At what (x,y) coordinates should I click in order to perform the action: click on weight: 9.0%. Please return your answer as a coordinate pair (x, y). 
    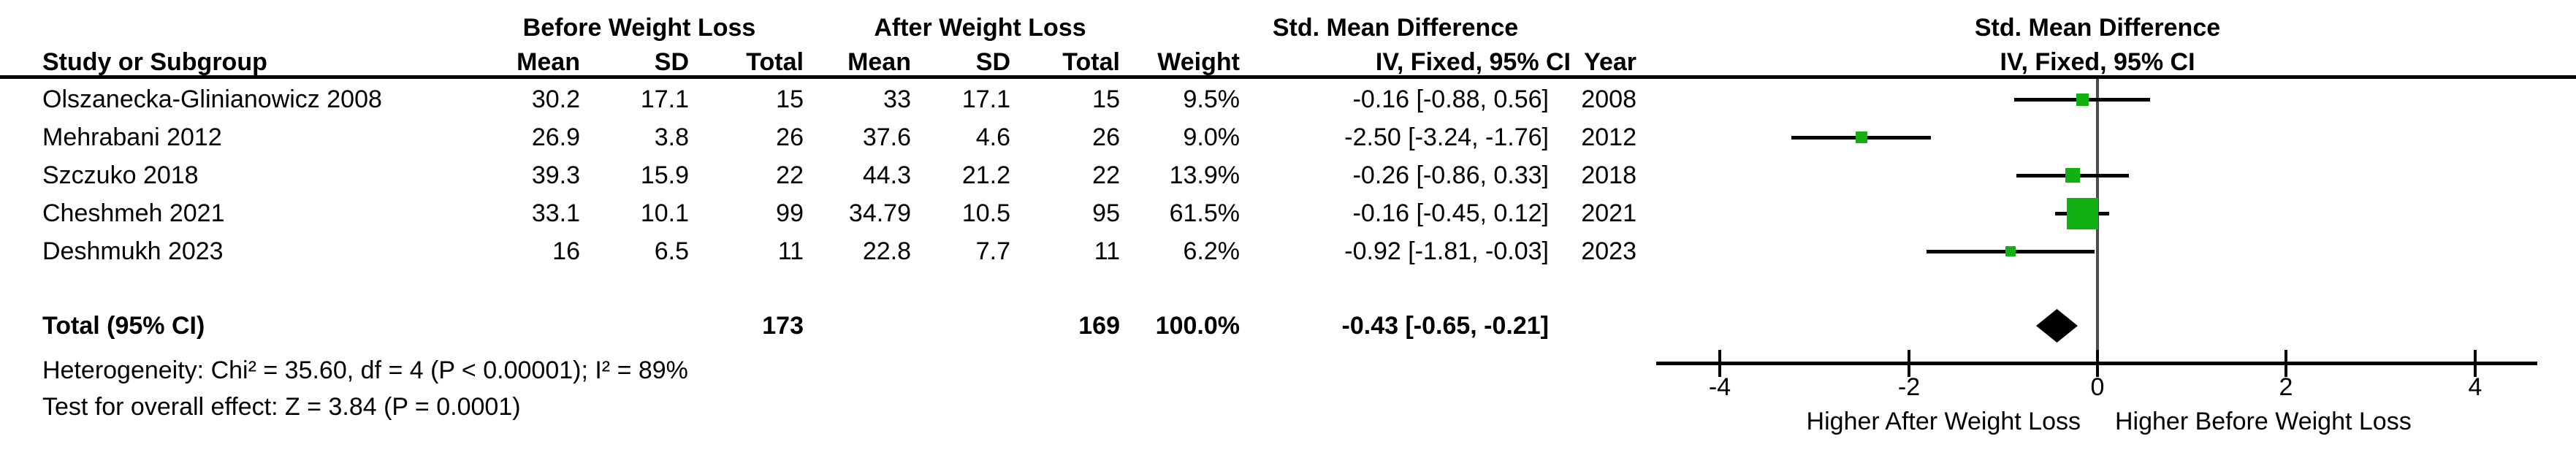
    Looking at the image, I should click on (1212, 137).